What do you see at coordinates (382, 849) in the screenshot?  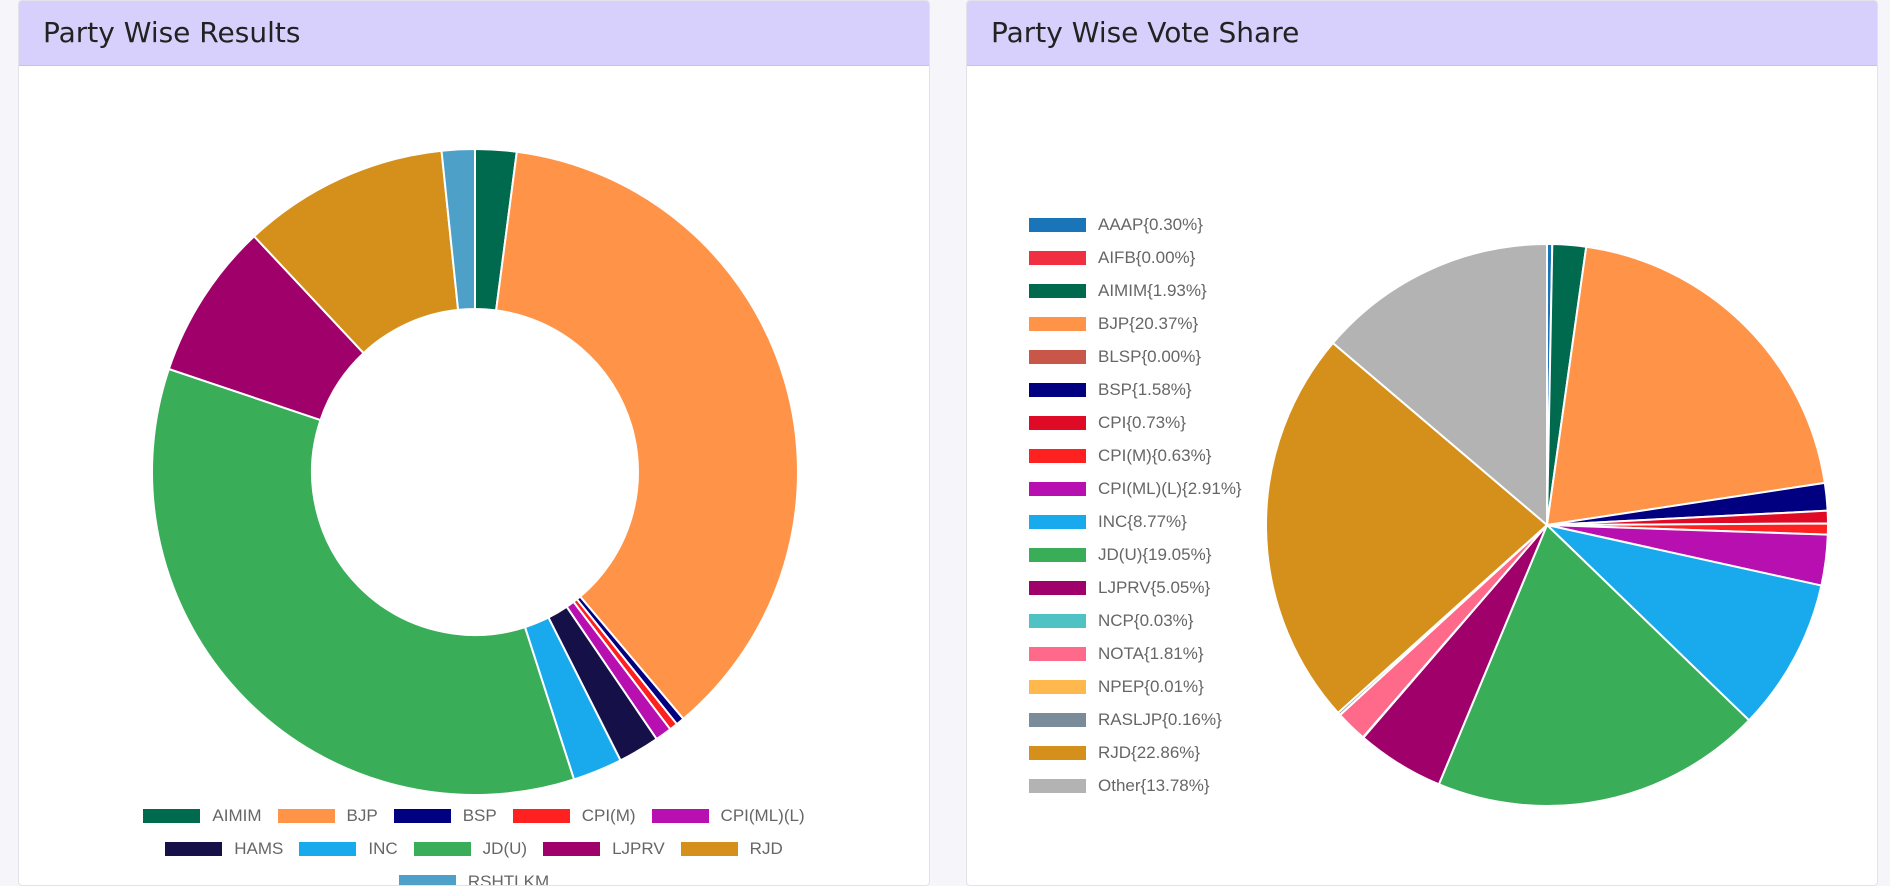 I see `legend-label: INC` at bounding box center [382, 849].